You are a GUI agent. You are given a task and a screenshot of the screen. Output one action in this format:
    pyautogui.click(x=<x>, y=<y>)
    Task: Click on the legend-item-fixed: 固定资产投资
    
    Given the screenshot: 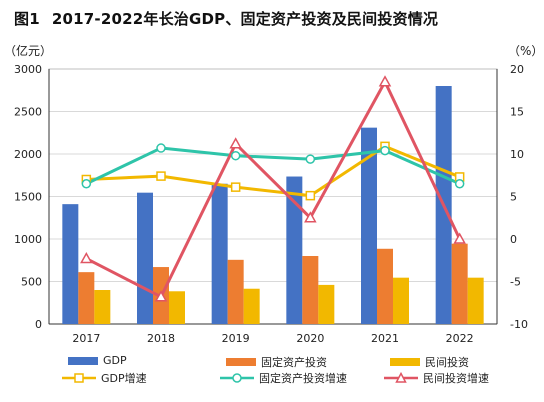 What is the action you would take?
    pyautogui.click(x=276, y=362)
    